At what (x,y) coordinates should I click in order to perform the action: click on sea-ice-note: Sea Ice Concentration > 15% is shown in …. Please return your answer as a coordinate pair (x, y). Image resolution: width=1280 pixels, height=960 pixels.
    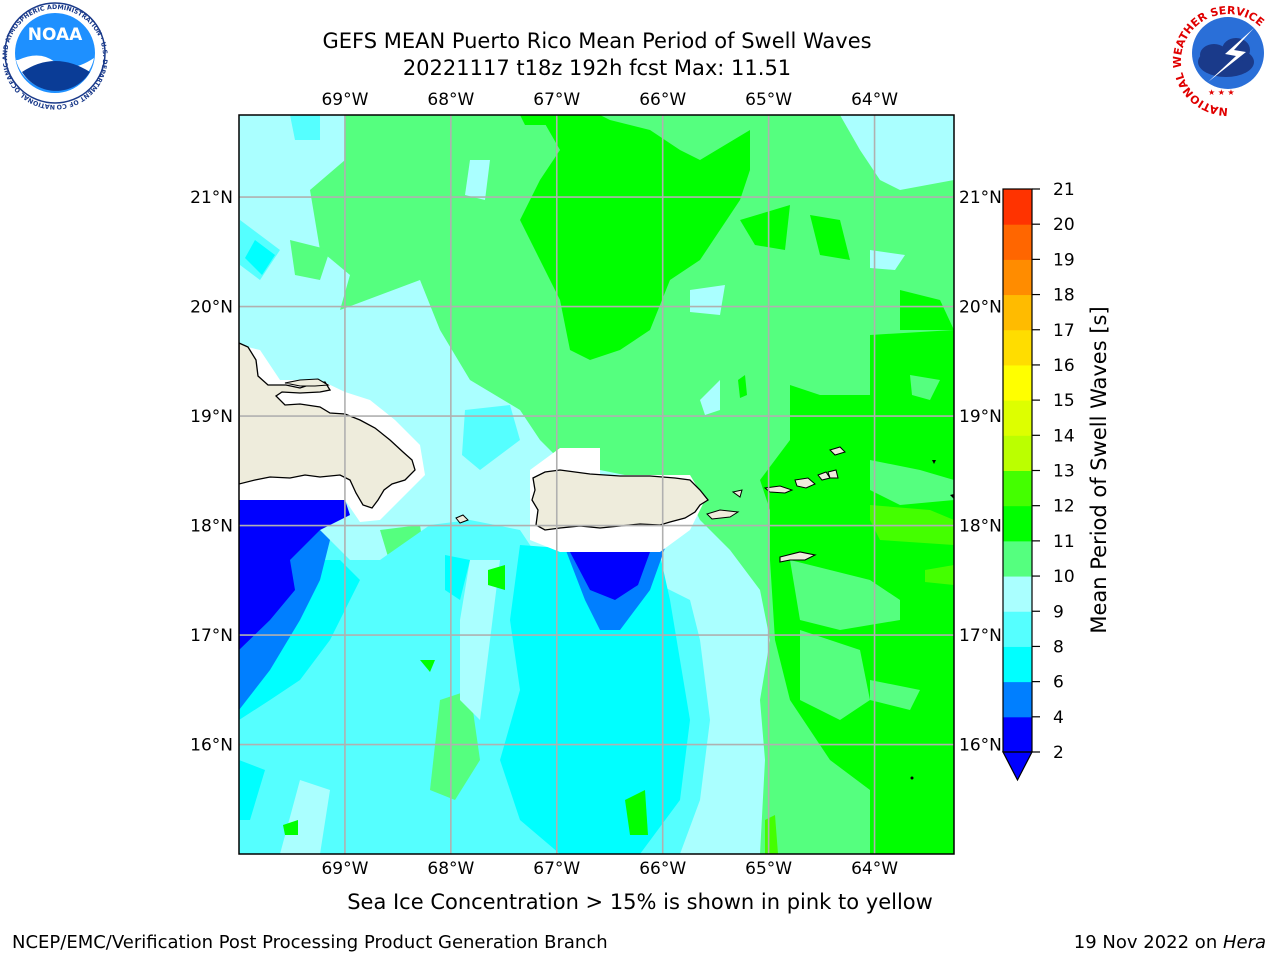
    Looking at the image, I should click on (640, 902).